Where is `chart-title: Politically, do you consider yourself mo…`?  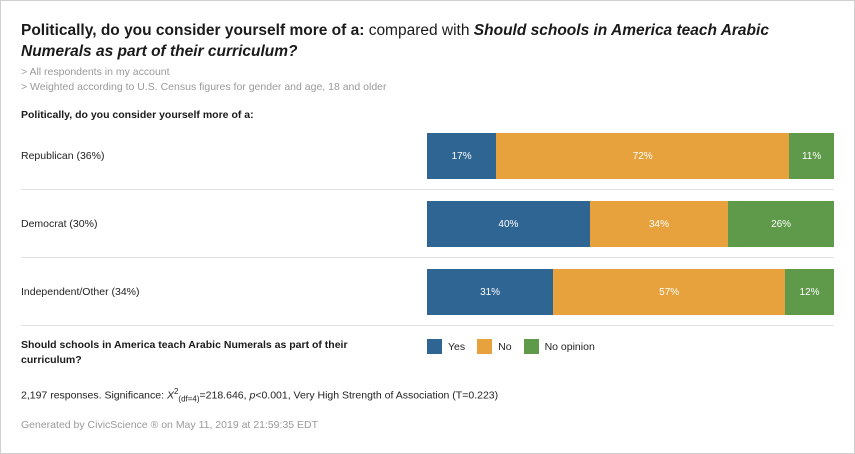
chart-title: Politically, do you consider yourself mo… is located at coordinates (421, 41).